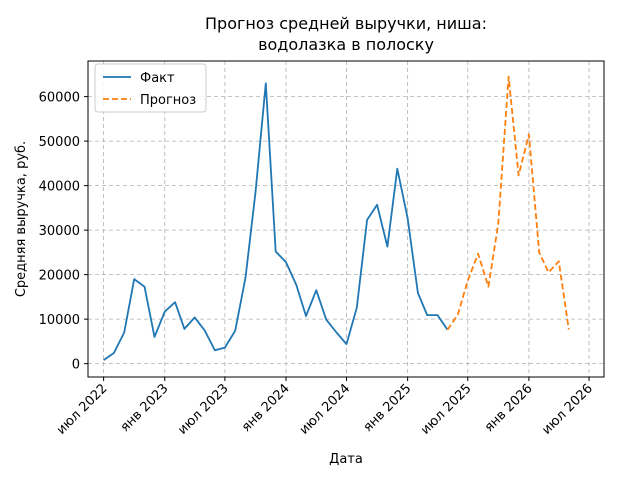 Image resolution: width=640 pixels, height=480 pixels. Describe the element at coordinates (446, 409) in the screenshot. I see `x-tick-label: июл 2025` at that location.